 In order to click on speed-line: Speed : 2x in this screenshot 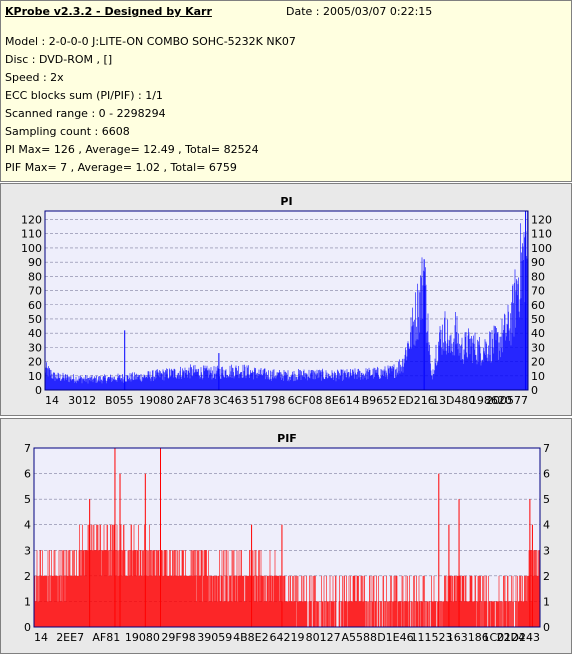, I will do `click(34, 77)`.